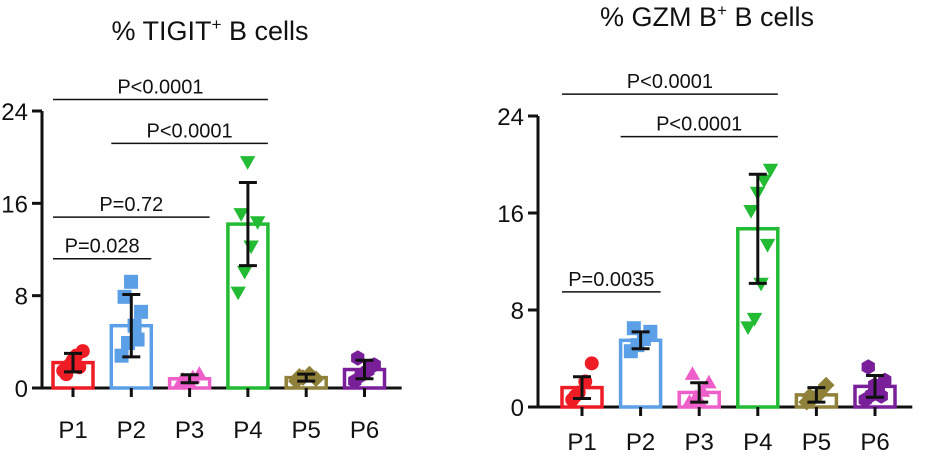 Image resolution: width=934 pixels, height=474 pixels. I want to click on chart-title: % GZM B+ B cells, so click(707, 16).